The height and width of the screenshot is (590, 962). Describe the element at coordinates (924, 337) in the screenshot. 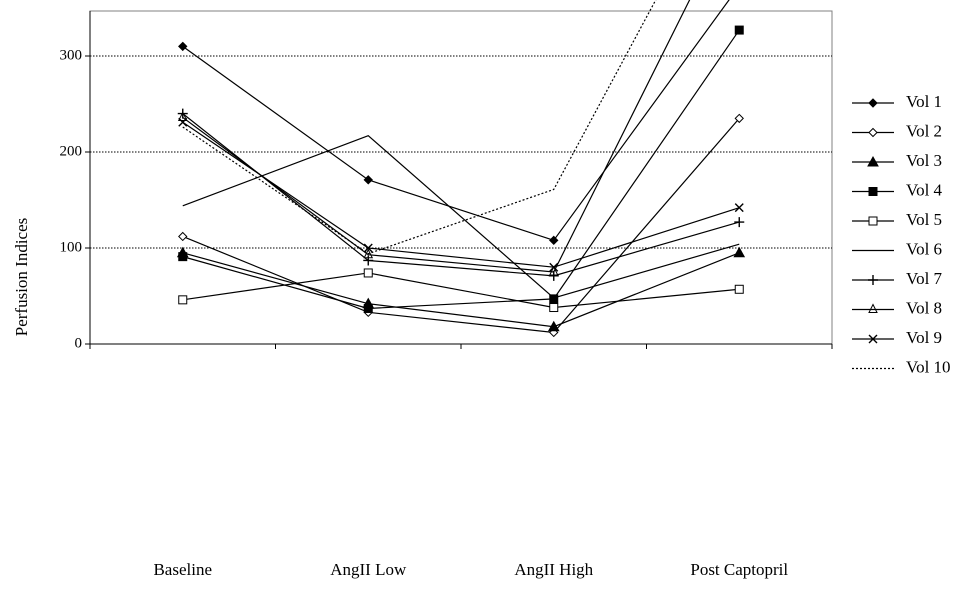

I see `legend-label: Vol 9` at that location.